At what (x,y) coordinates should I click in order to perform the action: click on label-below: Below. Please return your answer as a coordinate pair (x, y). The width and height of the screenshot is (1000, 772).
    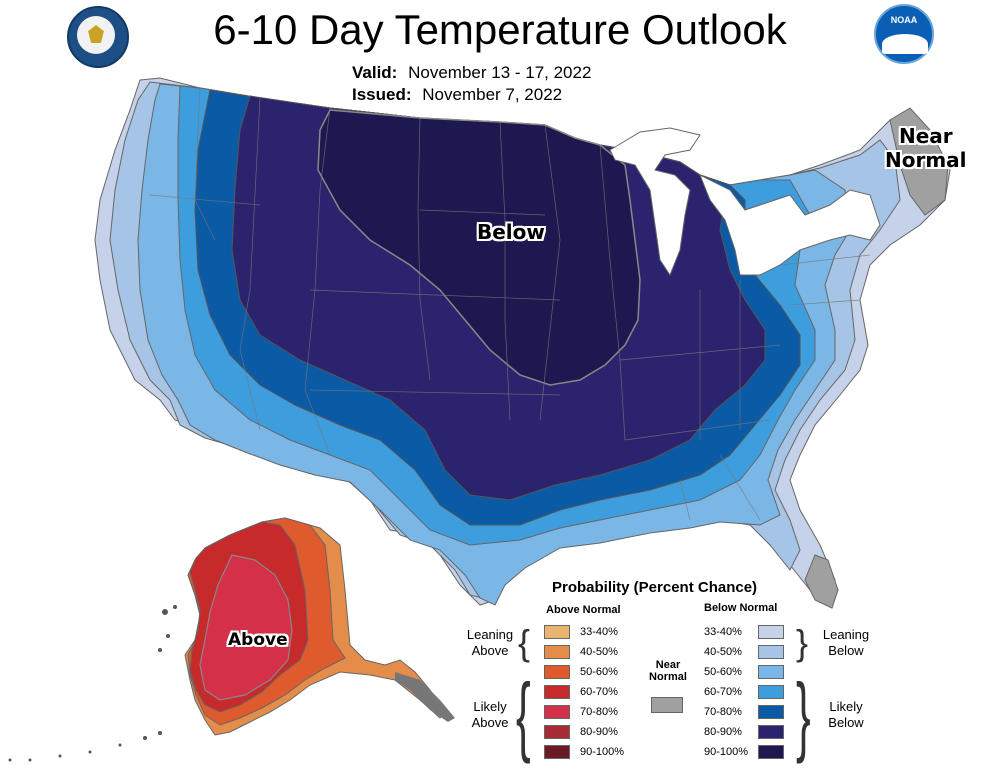
    Looking at the image, I should click on (511, 232).